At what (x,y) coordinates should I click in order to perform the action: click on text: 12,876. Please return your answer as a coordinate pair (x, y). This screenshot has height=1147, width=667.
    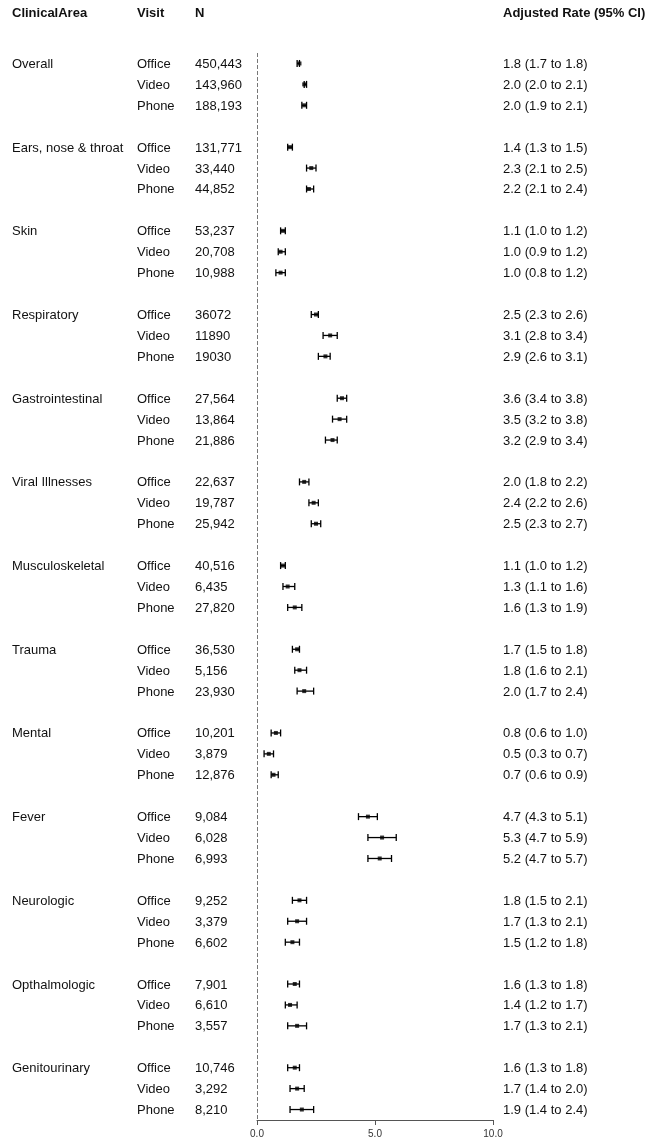
    Looking at the image, I should click on (215, 775).